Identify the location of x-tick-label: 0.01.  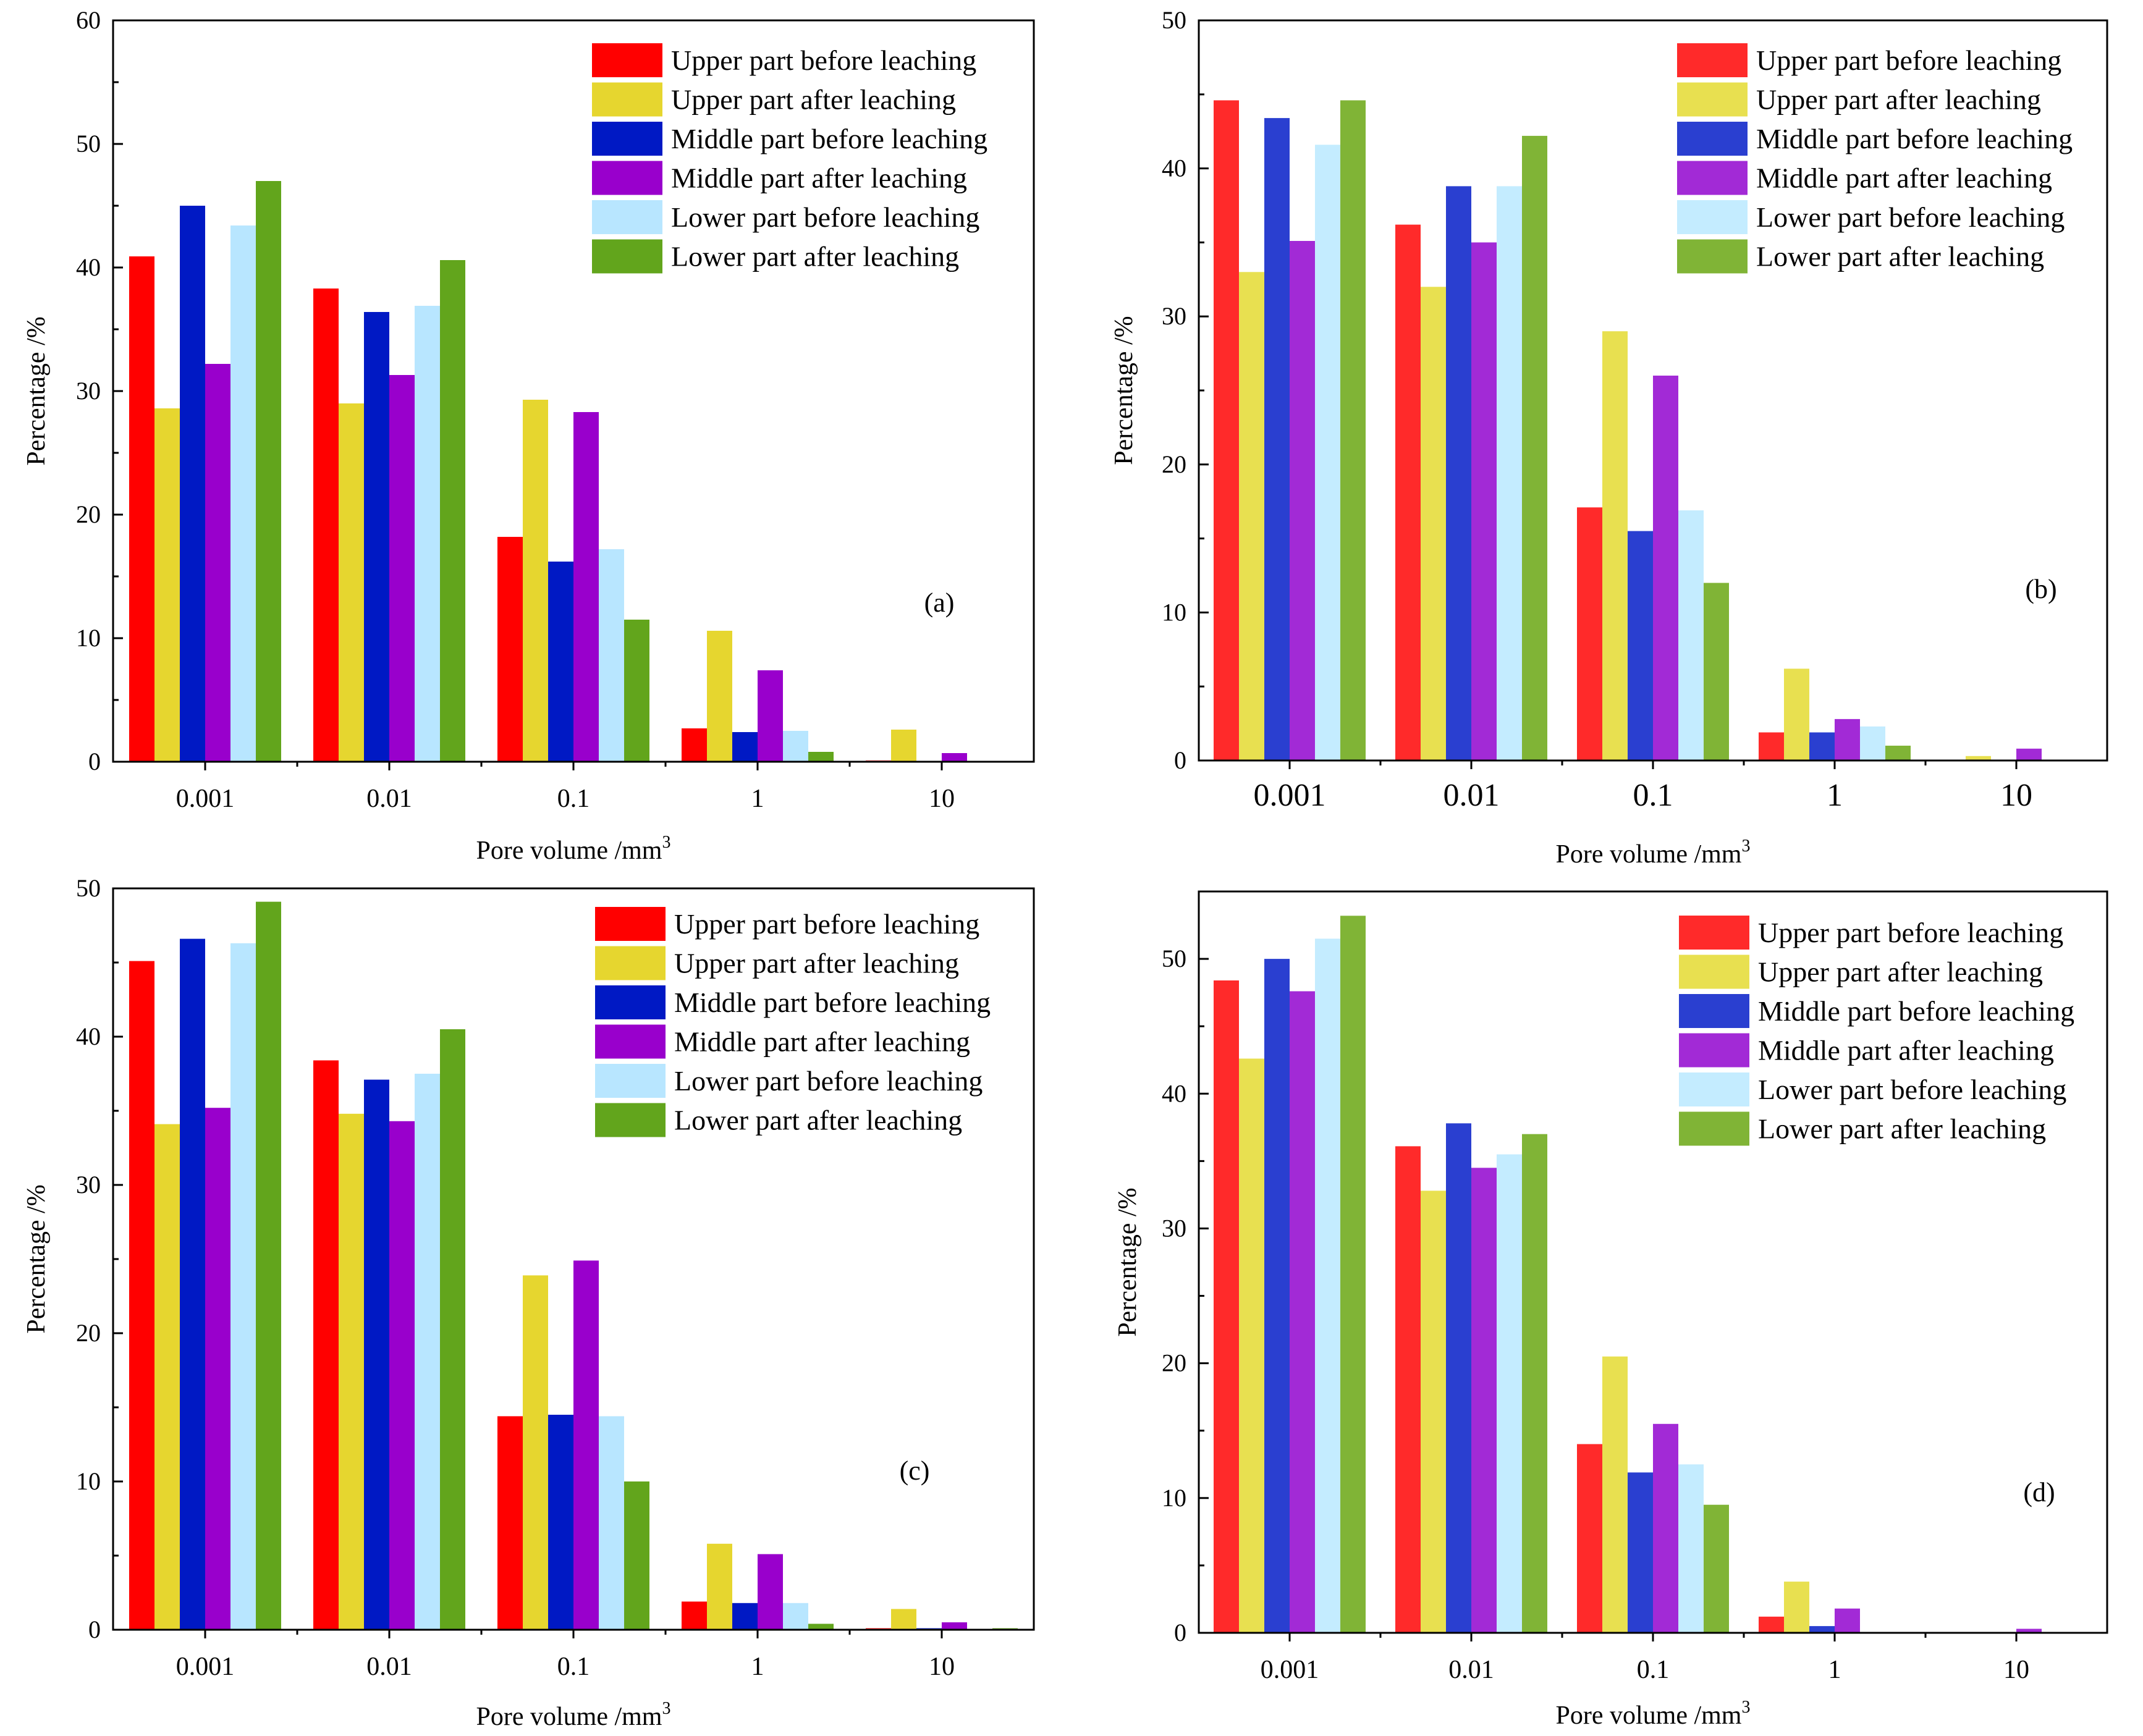
(1471, 1670).